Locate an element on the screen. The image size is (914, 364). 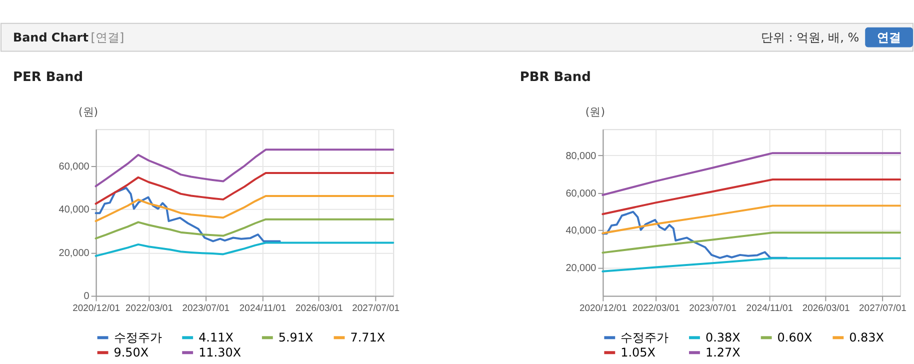
legend-label: 1.05X is located at coordinates (638, 353).